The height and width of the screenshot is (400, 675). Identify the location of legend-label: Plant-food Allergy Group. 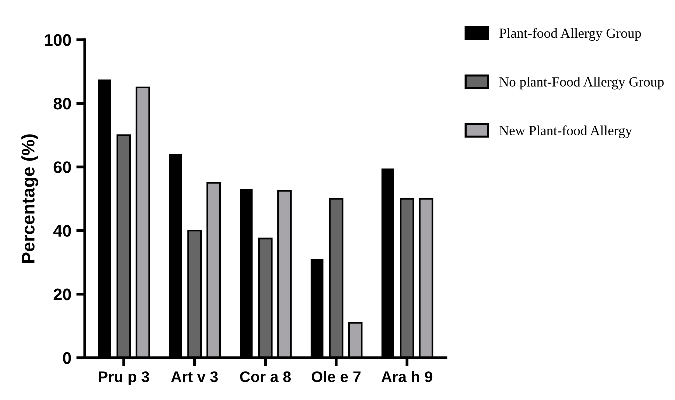
(571, 35).